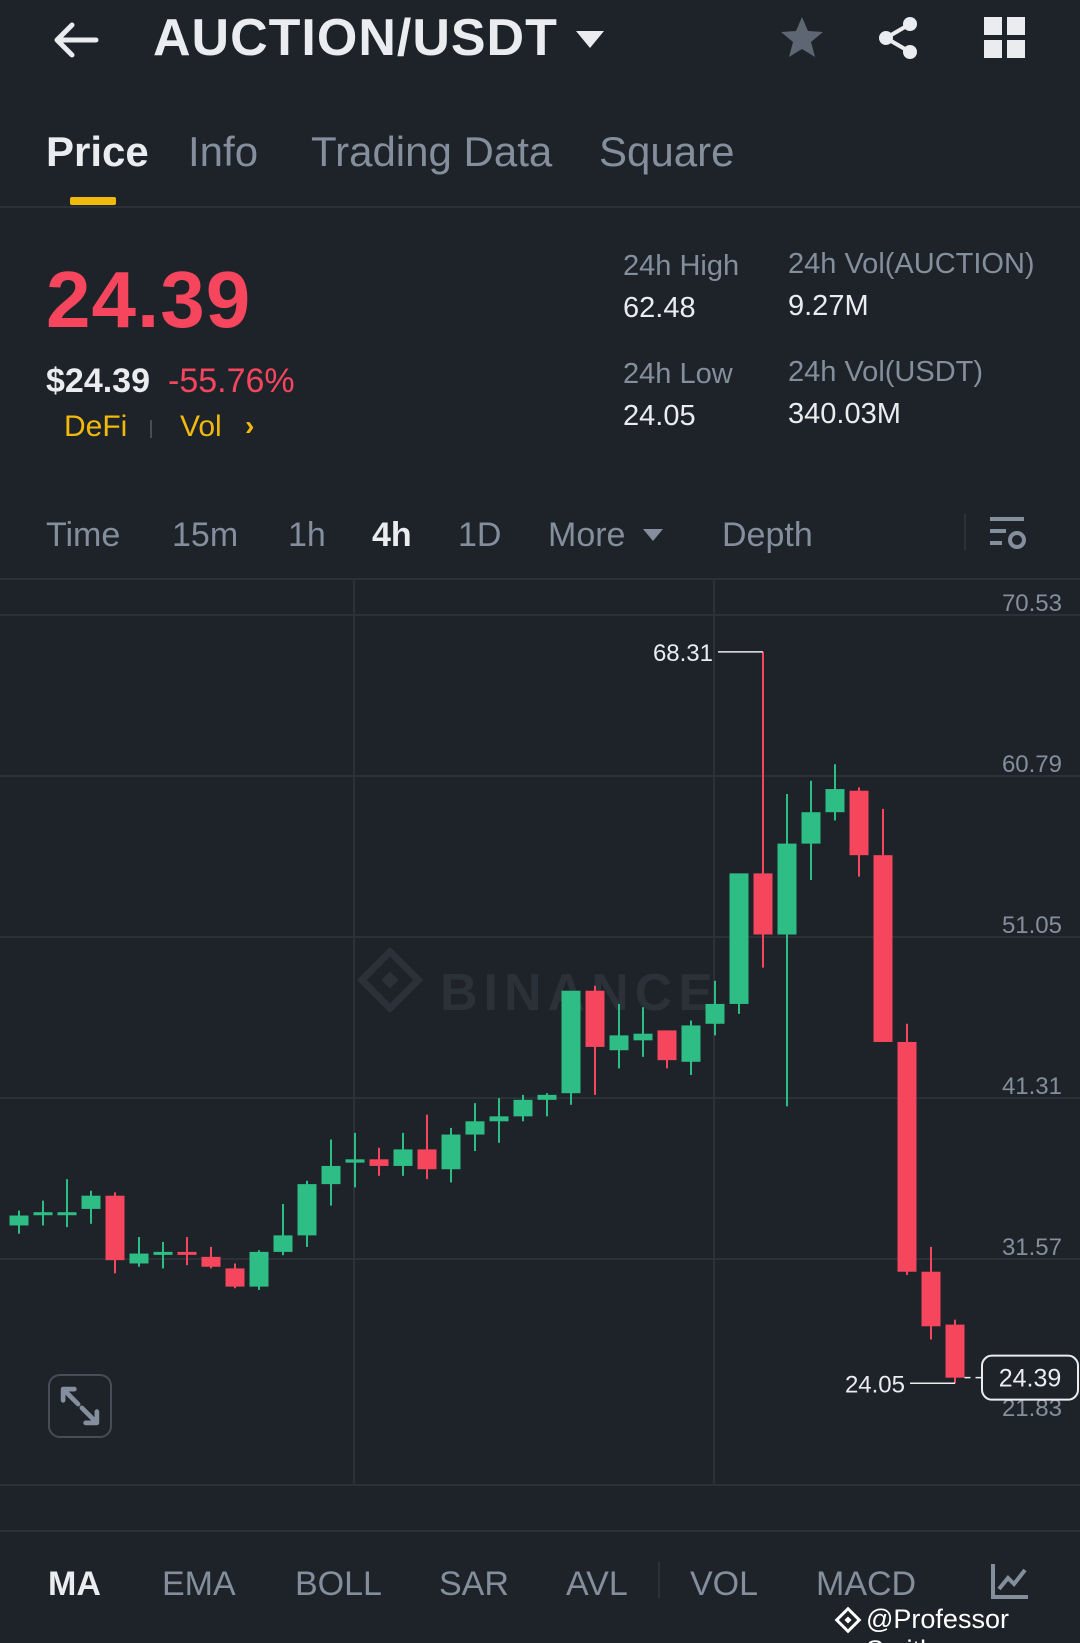  Describe the element at coordinates (886, 372) in the screenshot. I see `vol-quote-label: 24h Vol(USDT)` at that location.